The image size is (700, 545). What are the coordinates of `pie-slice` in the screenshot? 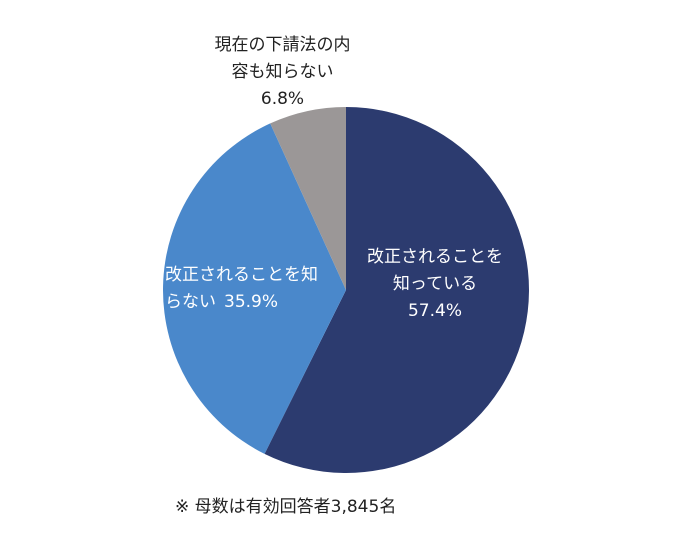 It's located at (308, 198).